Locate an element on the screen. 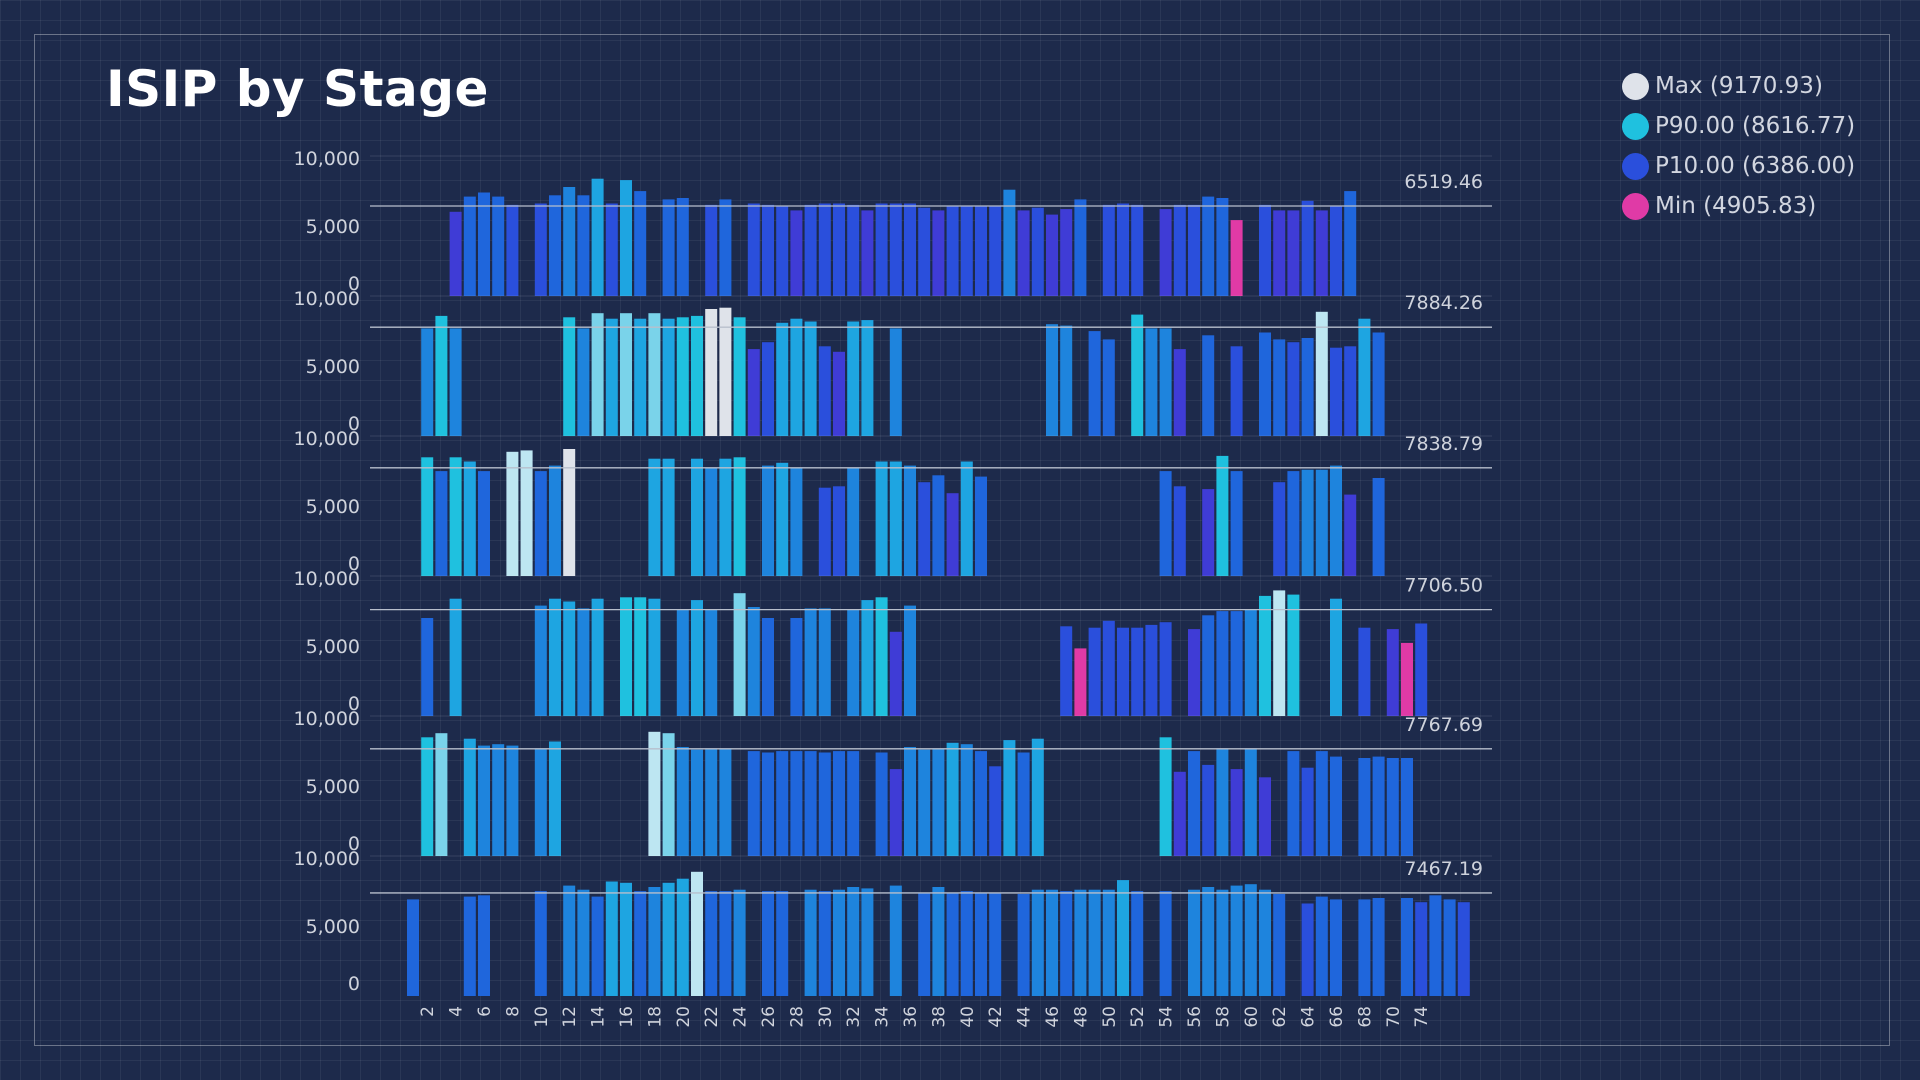 The height and width of the screenshot is (1080, 1920). legend-item-p10: P10.00 (6386.00) is located at coordinates (1738, 166).